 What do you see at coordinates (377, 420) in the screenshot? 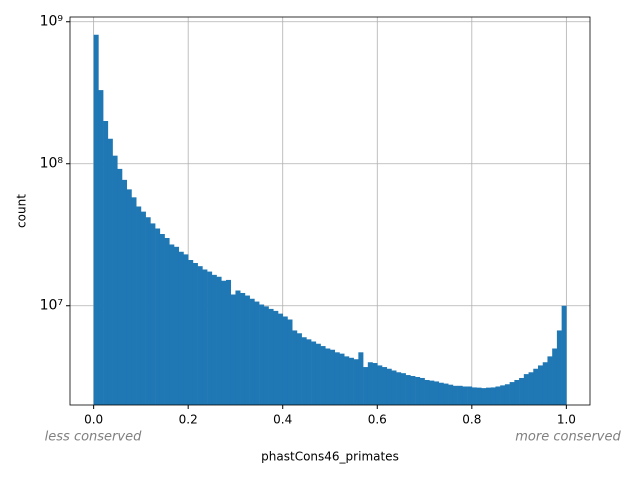
I see `x-tick-label: 0.6` at bounding box center [377, 420].